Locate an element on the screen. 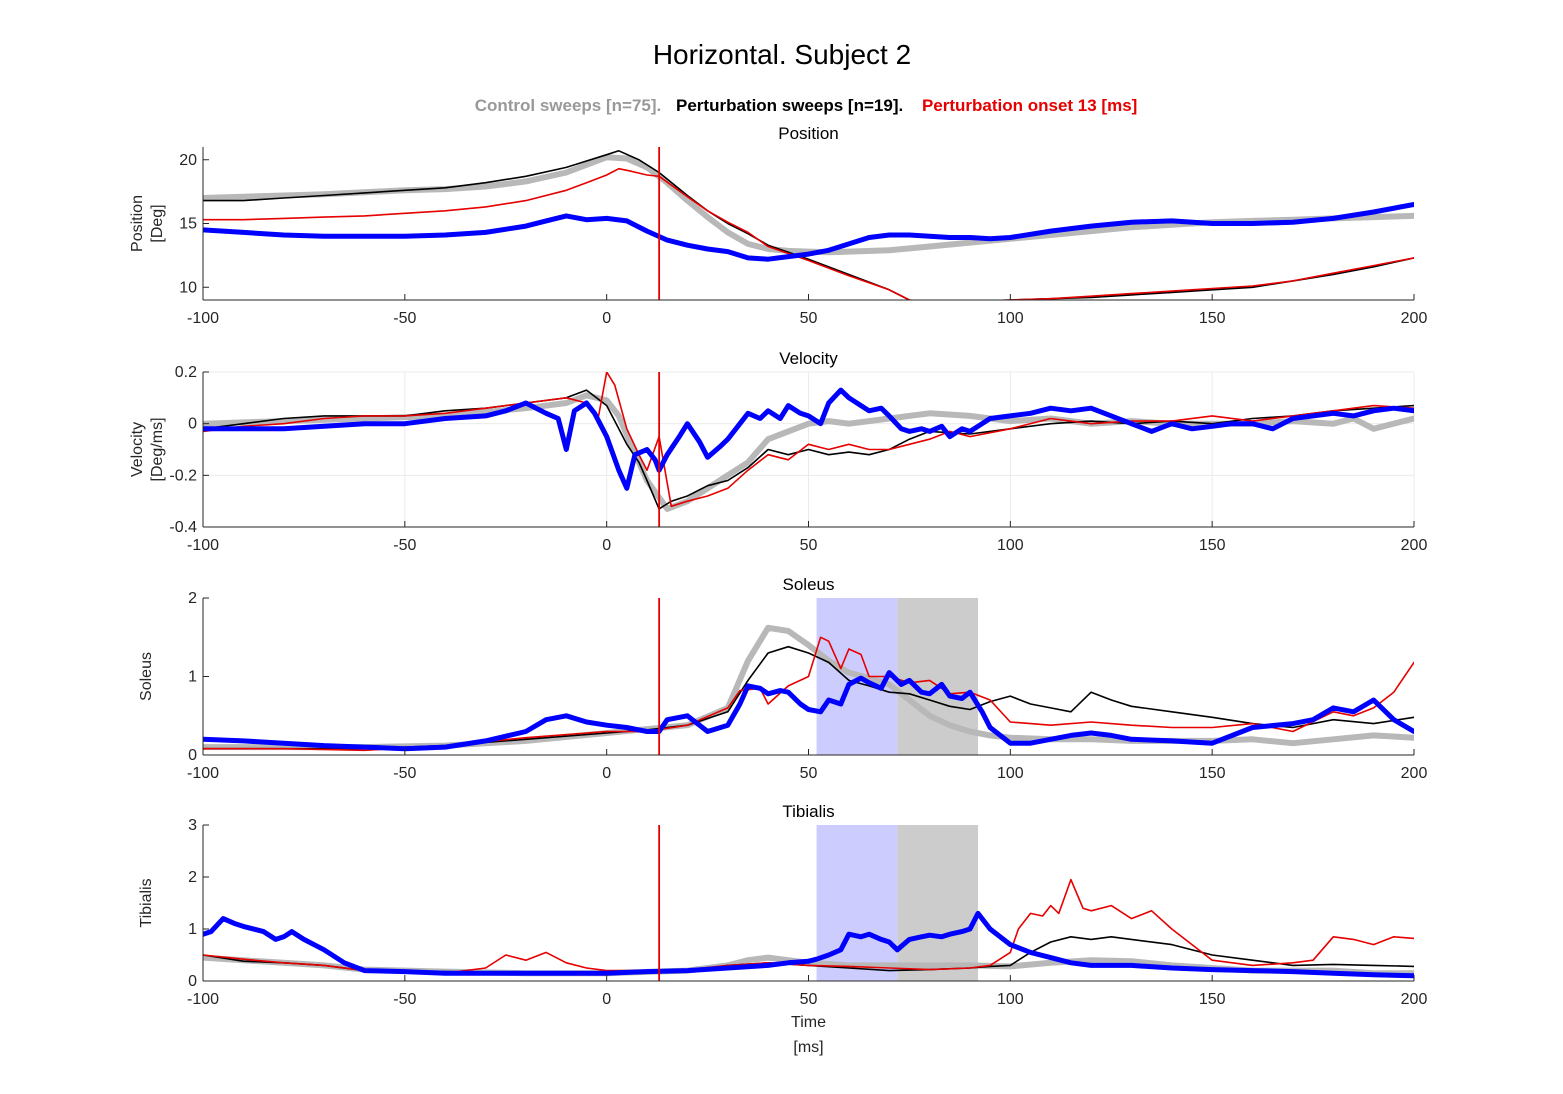 The height and width of the screenshot is (1094, 1563). series-red-tibialis is located at coordinates (808, 926).